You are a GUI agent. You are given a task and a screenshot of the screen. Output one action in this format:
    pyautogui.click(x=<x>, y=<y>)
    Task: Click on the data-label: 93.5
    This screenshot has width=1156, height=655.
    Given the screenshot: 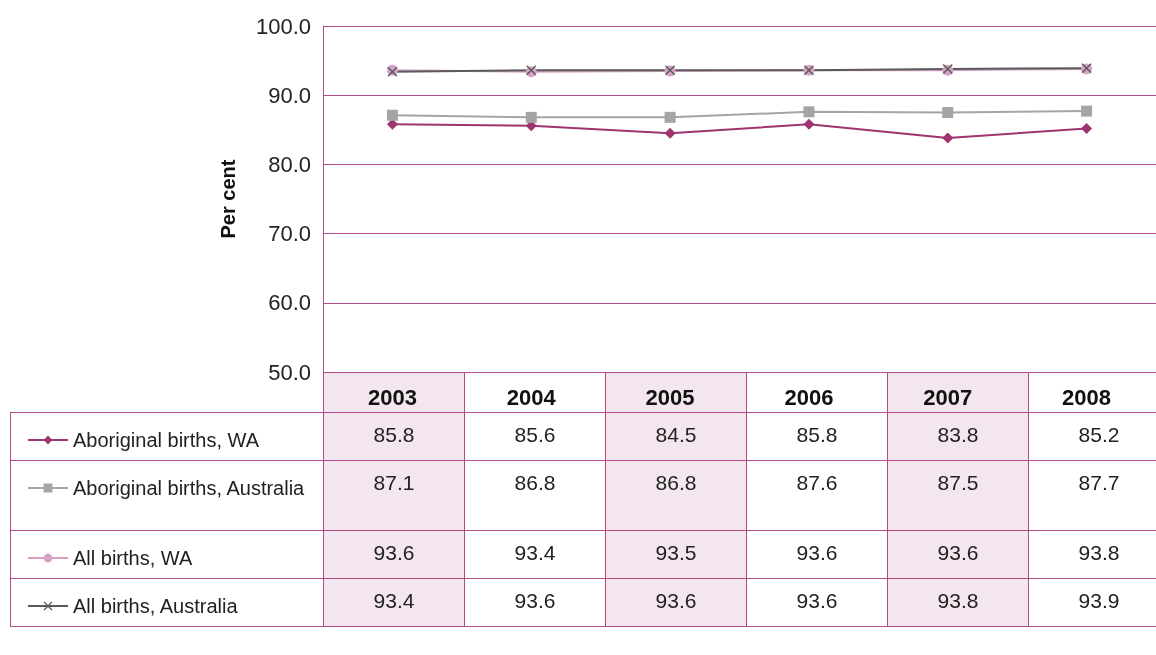 What is the action you would take?
    pyautogui.click(x=676, y=554)
    